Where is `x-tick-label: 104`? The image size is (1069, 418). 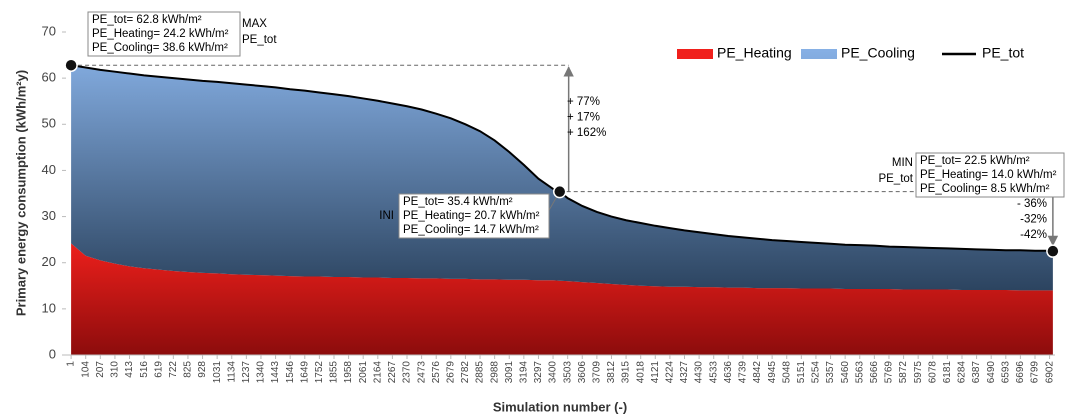 x-tick-label: 104 is located at coordinates (85, 369).